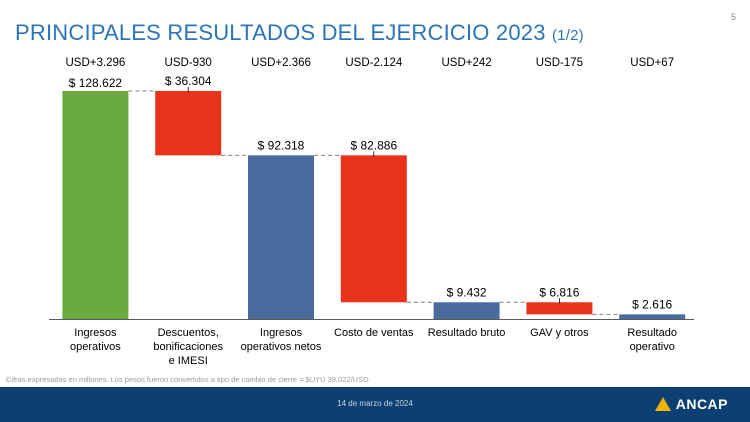  I want to click on category-label: Resultado, so click(652, 333).